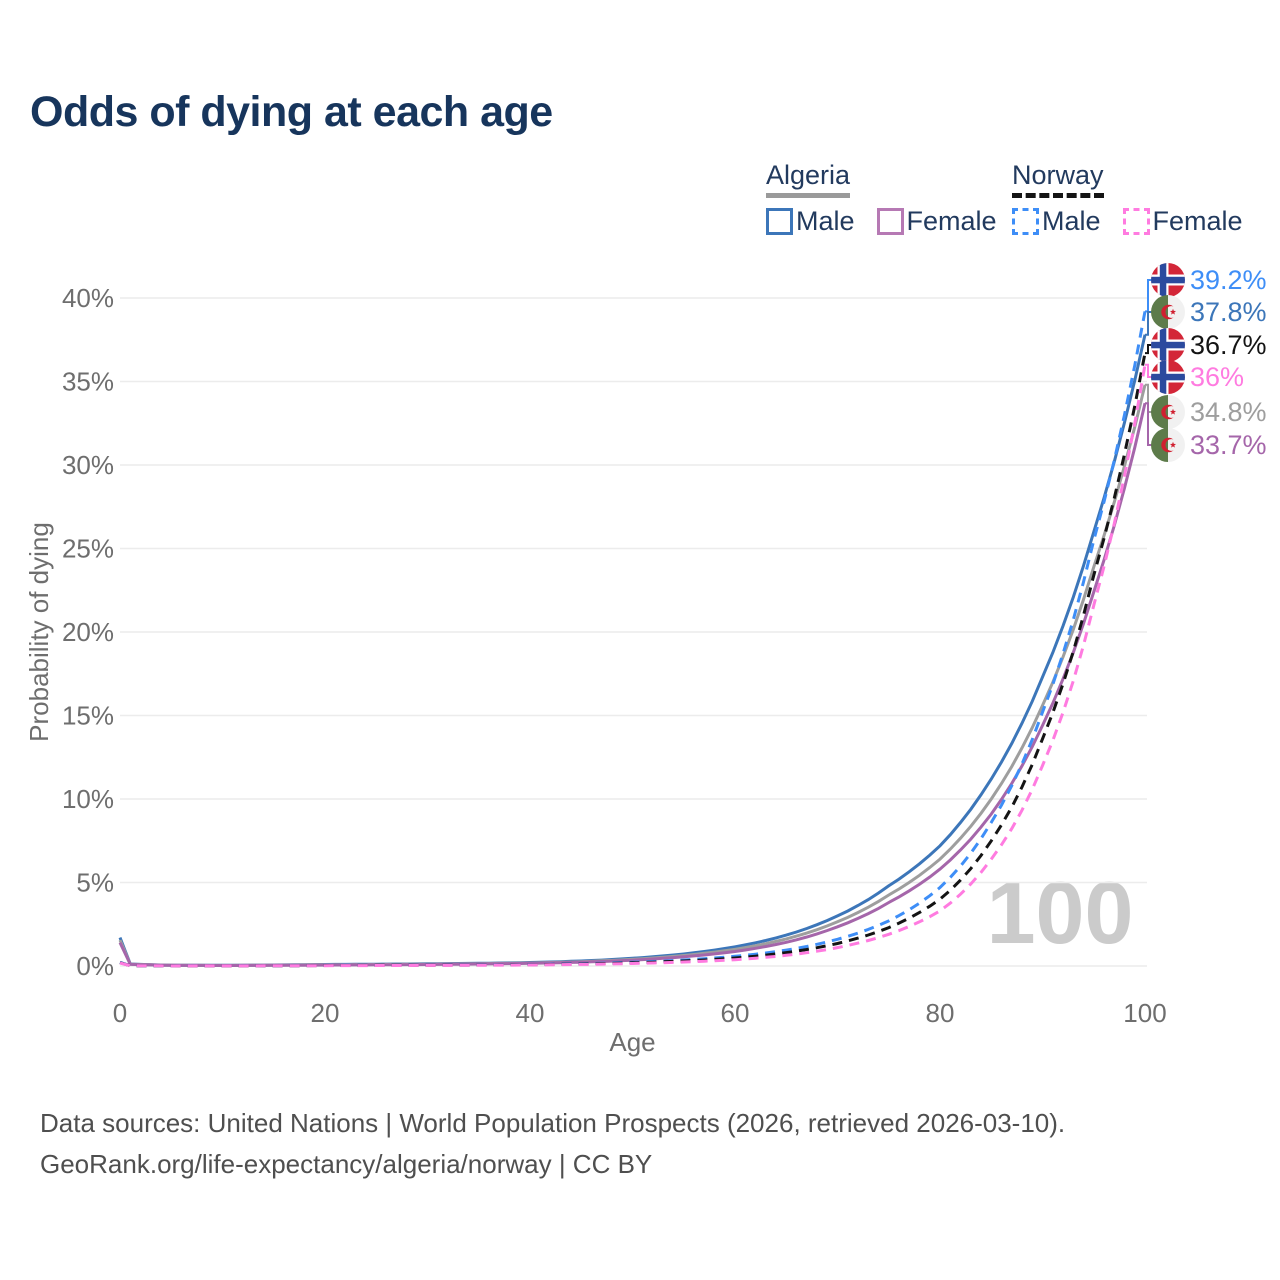 Image resolution: width=1280 pixels, height=1280 pixels. What do you see at coordinates (1228, 445) in the screenshot?
I see `end-value-label: 33.7%` at bounding box center [1228, 445].